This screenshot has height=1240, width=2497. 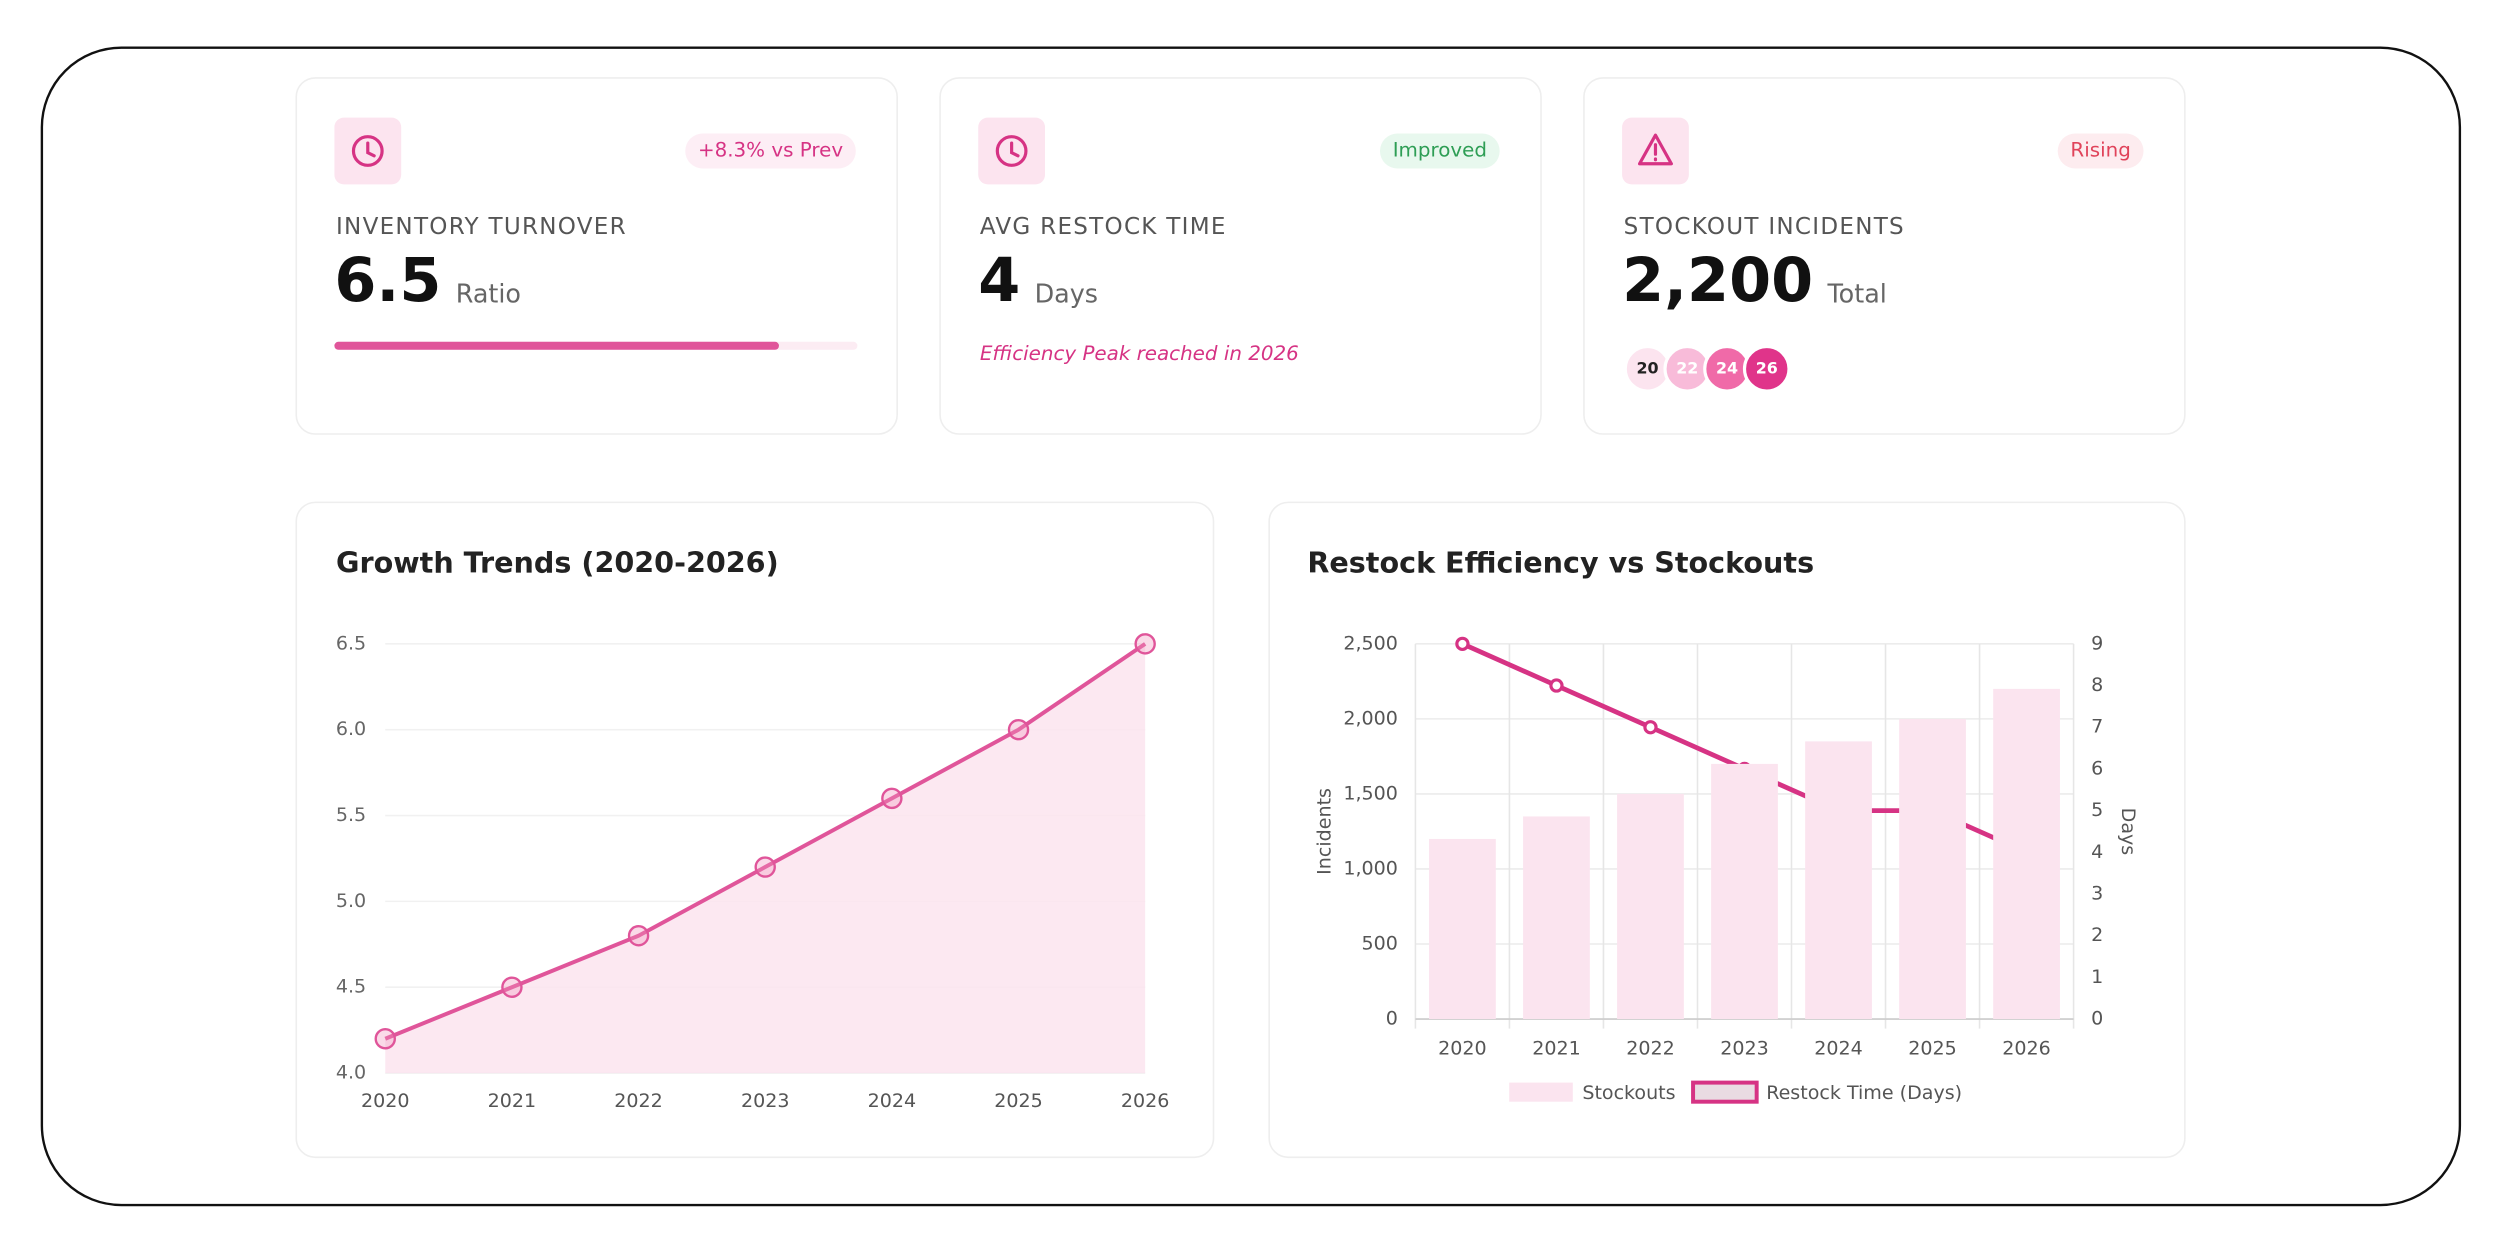 What do you see at coordinates (2097, 977) in the screenshot?
I see `y2-tick-label: 1` at bounding box center [2097, 977].